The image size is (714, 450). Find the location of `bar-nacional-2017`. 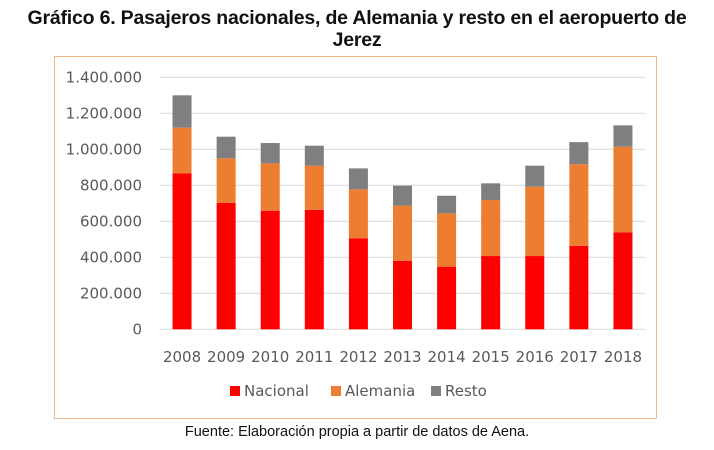

bar-nacional-2017 is located at coordinates (579, 287).